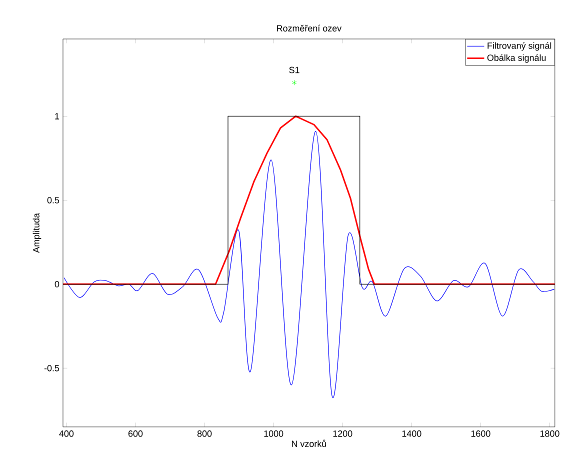 The width and height of the screenshot is (563, 466). I want to click on y-tick-label: 0.5, so click(53, 200).